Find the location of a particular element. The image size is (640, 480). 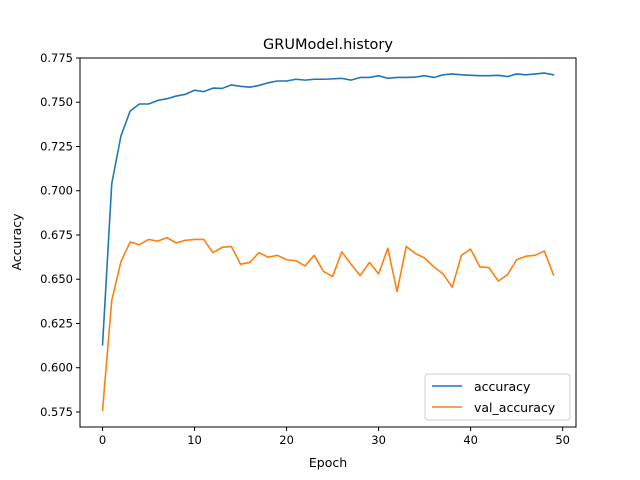

y-tick-label: 0.700 is located at coordinates (56, 191).